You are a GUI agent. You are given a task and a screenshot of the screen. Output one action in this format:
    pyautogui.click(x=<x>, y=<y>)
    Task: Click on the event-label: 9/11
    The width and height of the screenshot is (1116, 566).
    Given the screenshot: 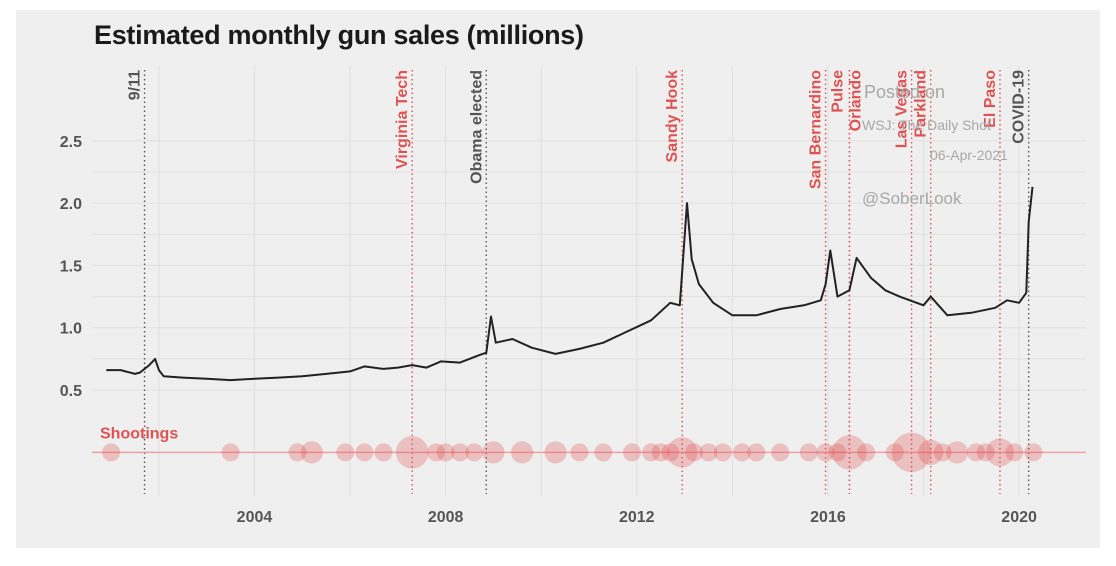 What is the action you would take?
    pyautogui.click(x=135, y=85)
    